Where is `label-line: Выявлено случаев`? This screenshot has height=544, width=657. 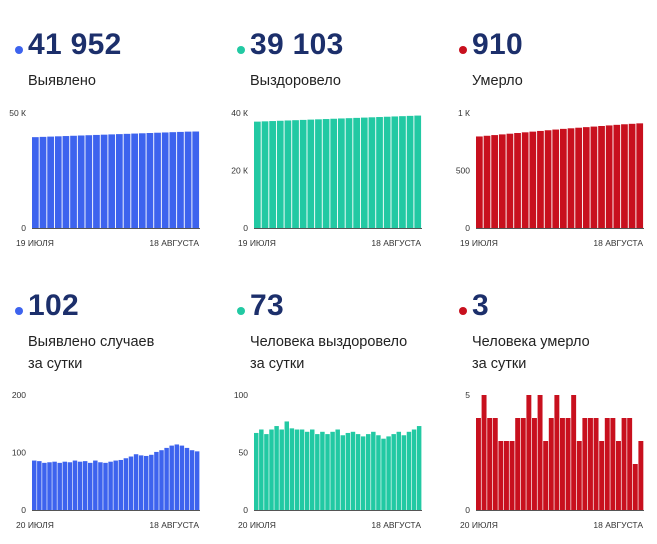 label-line: Выявлено случаев is located at coordinates (91, 342).